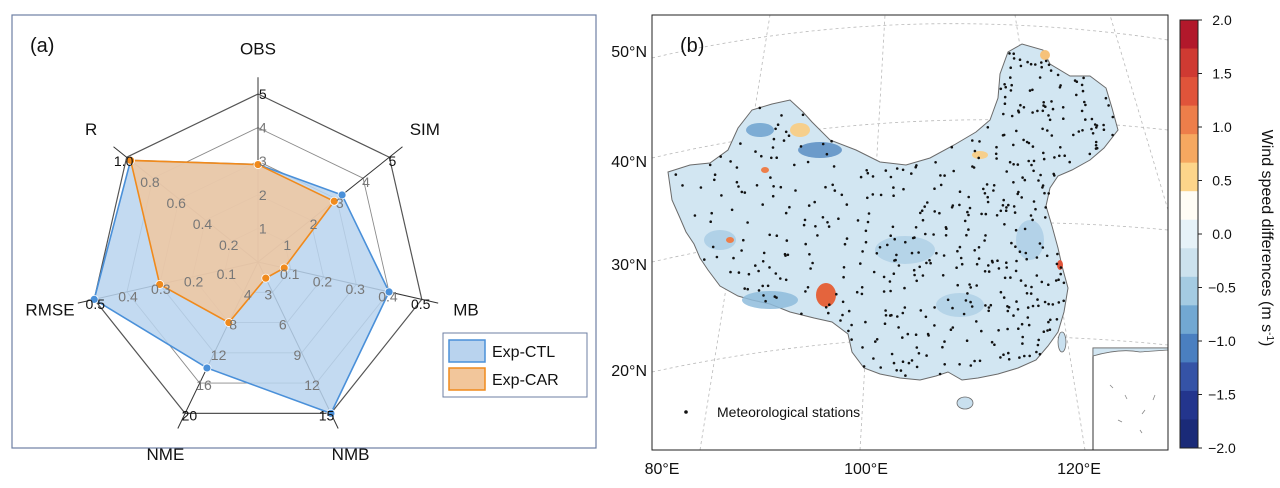 The image size is (1280, 488). I want to click on legend-label-ctl: Exp-CTL, so click(523, 352).